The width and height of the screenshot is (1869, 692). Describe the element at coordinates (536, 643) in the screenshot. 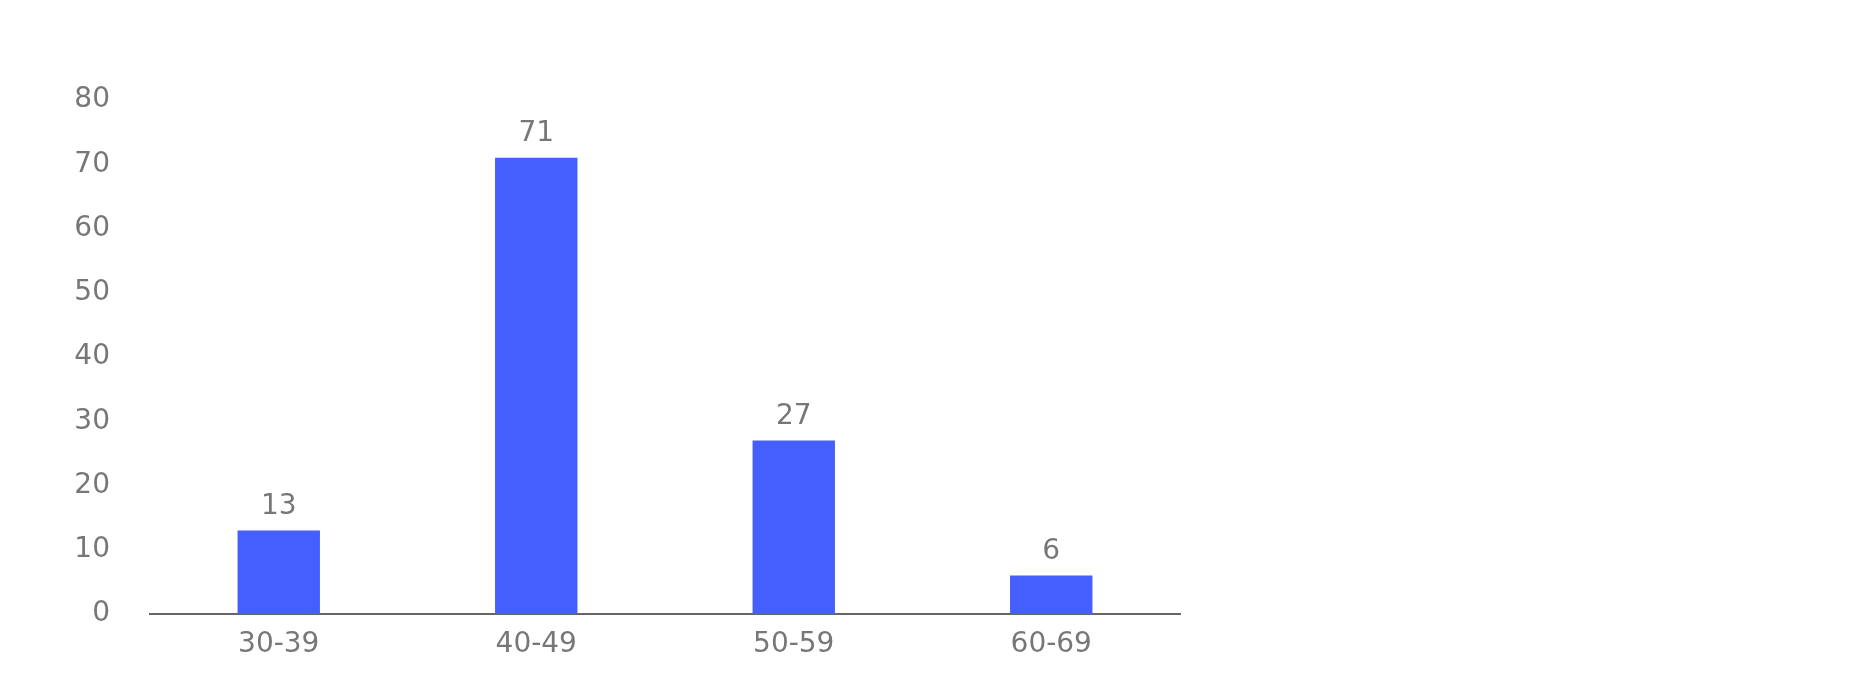

I see `x-tick-label: 40-49` at that location.